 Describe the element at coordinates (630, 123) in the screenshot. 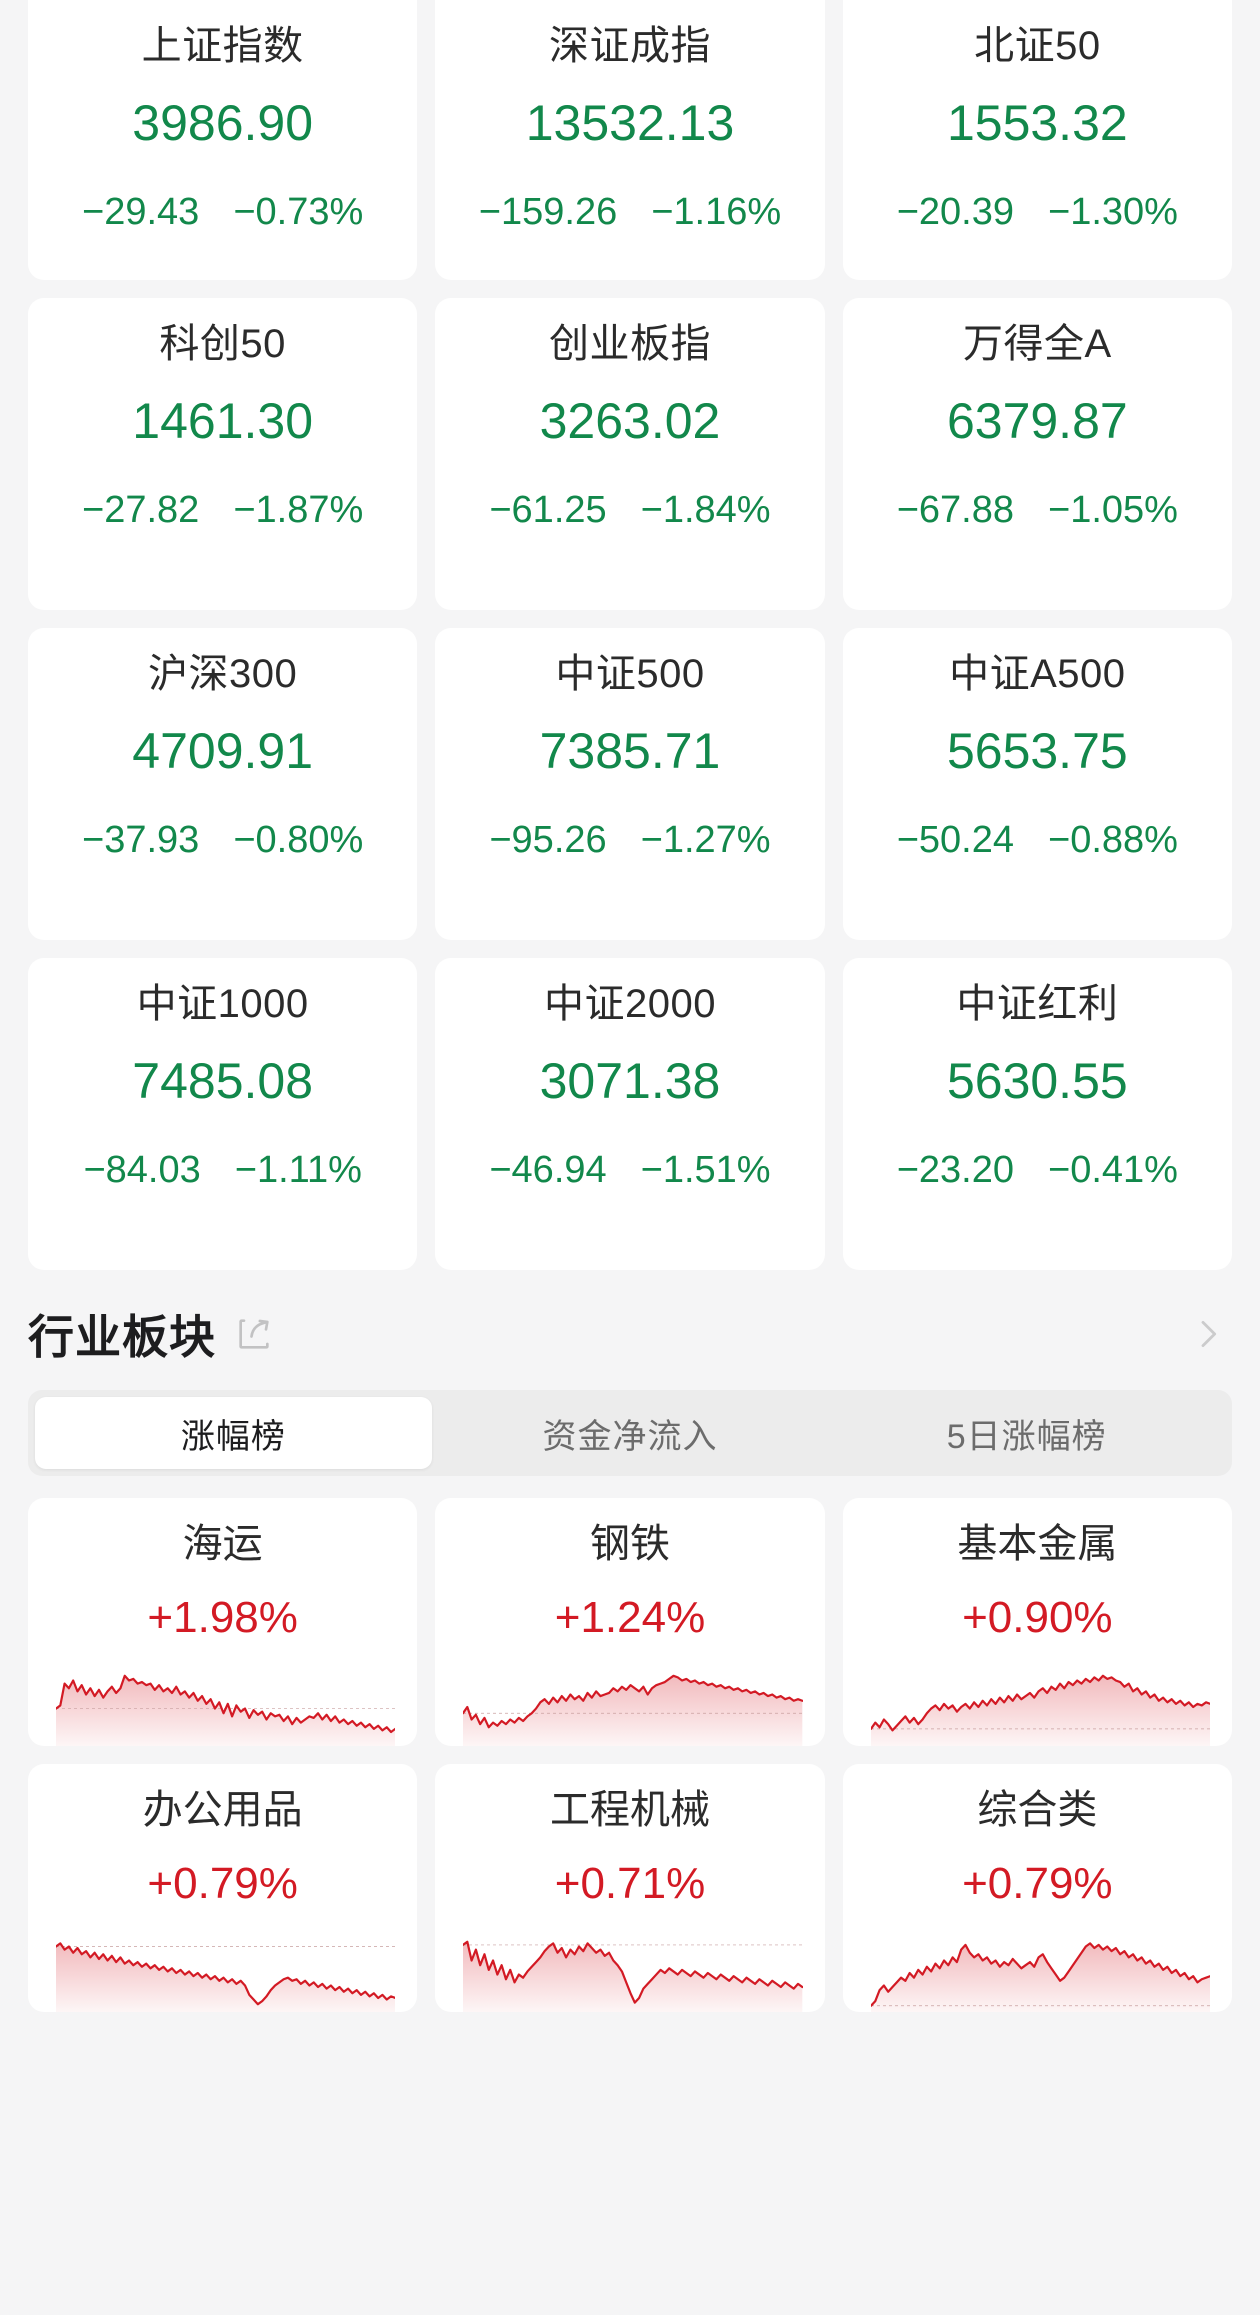

I see `index-value: 13532.13` at that location.